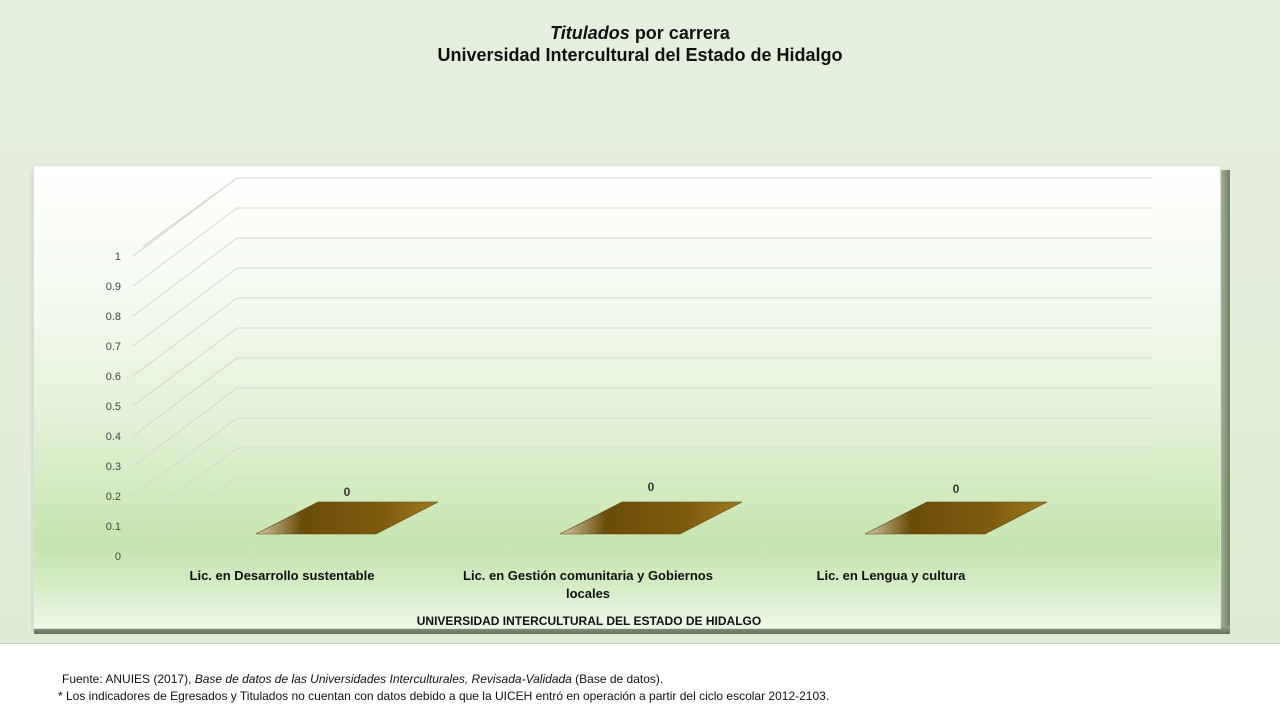 This screenshot has width=1280, height=720. What do you see at coordinates (113, 317) in the screenshot?
I see `y-tick-label: 0.8` at bounding box center [113, 317].